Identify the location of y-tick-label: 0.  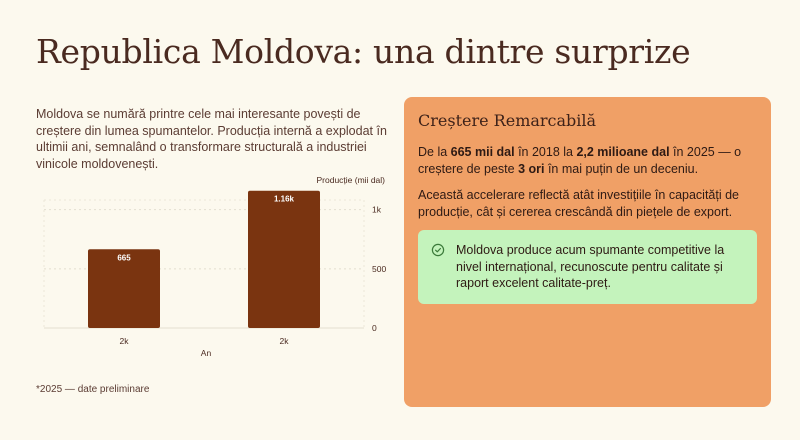
(374, 328).